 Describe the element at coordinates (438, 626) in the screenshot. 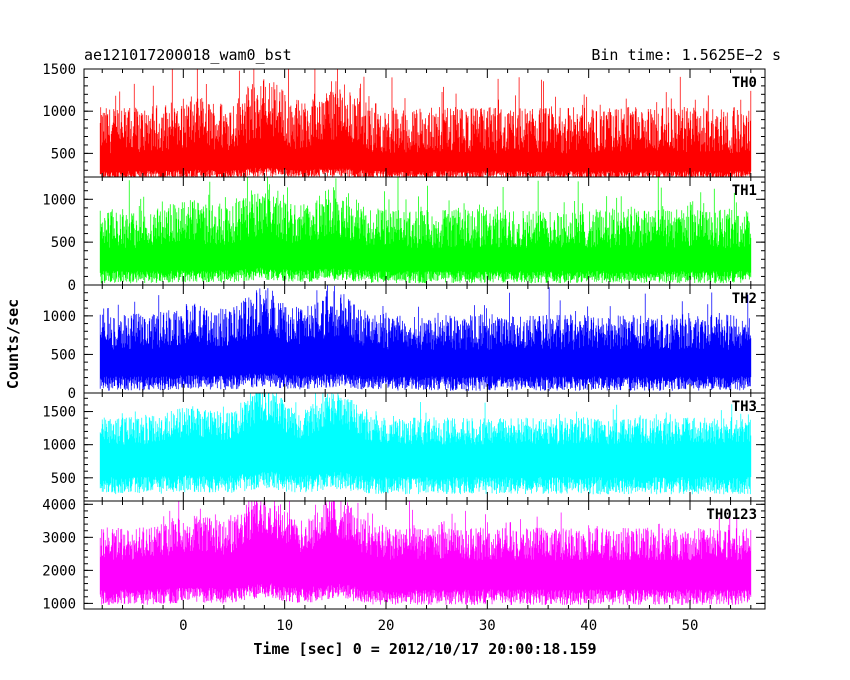

I see `x-tick-labels: 0 10 20 30 40 50` at that location.